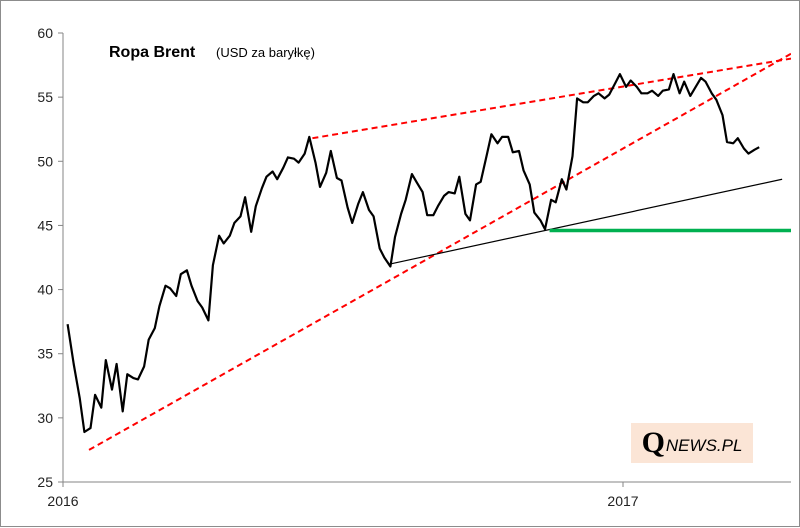 The height and width of the screenshot is (528, 800). I want to click on y-tick-label: 35, so click(45, 354).